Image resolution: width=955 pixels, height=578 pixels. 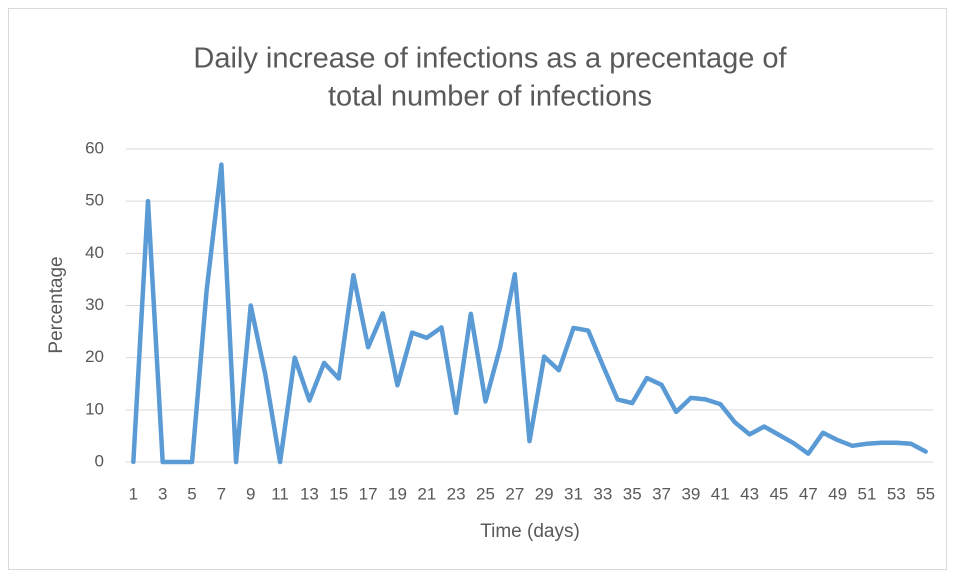 I want to click on x-tick-label: 21, so click(x=426, y=493).